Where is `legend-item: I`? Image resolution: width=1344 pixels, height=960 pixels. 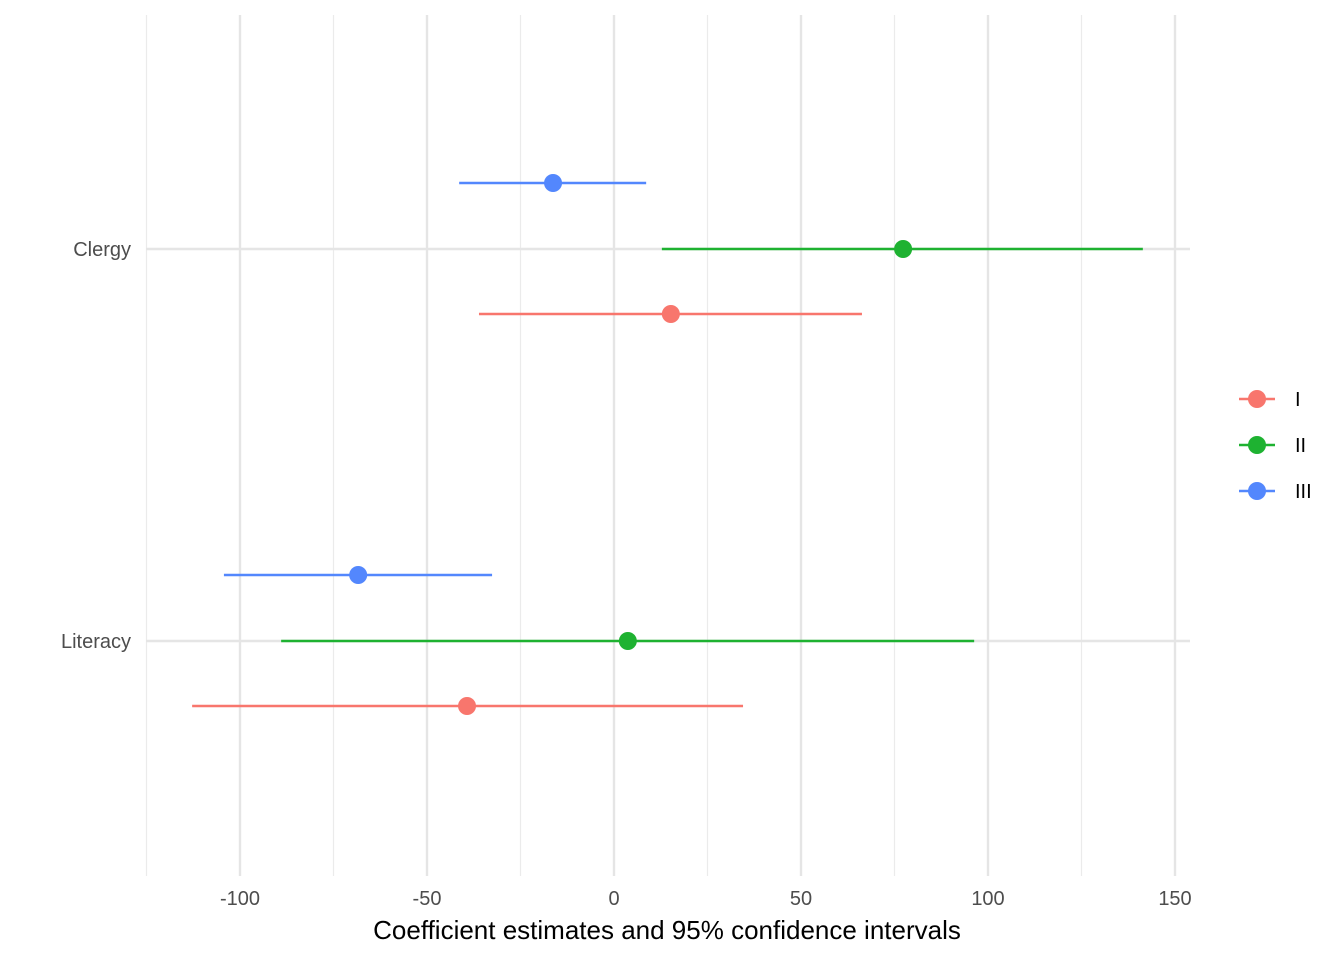 legend-item: I is located at coordinates (1270, 400).